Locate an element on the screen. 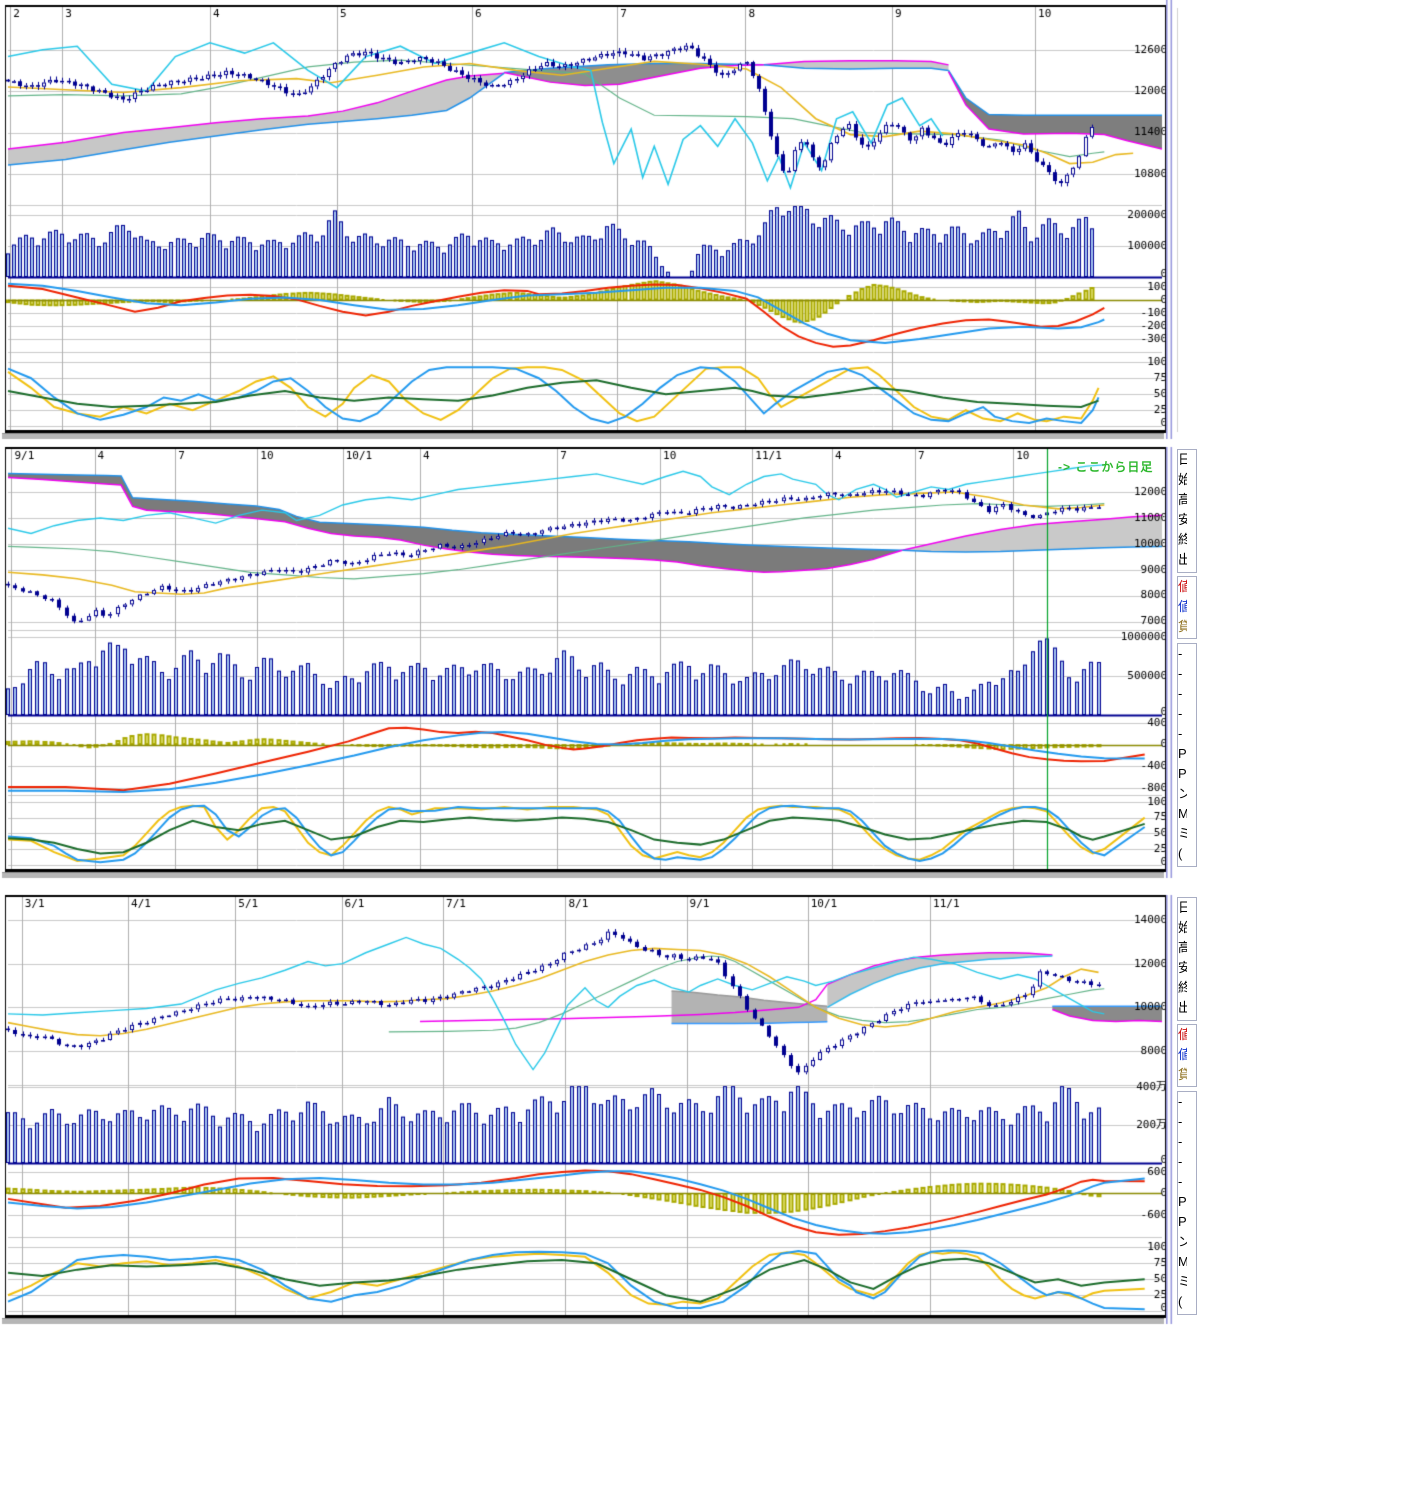 Image resolution: width=1420 pixels, height=1512 pixels. daily-start-annotation: -> ここから日足 is located at coordinates (1105, 466).